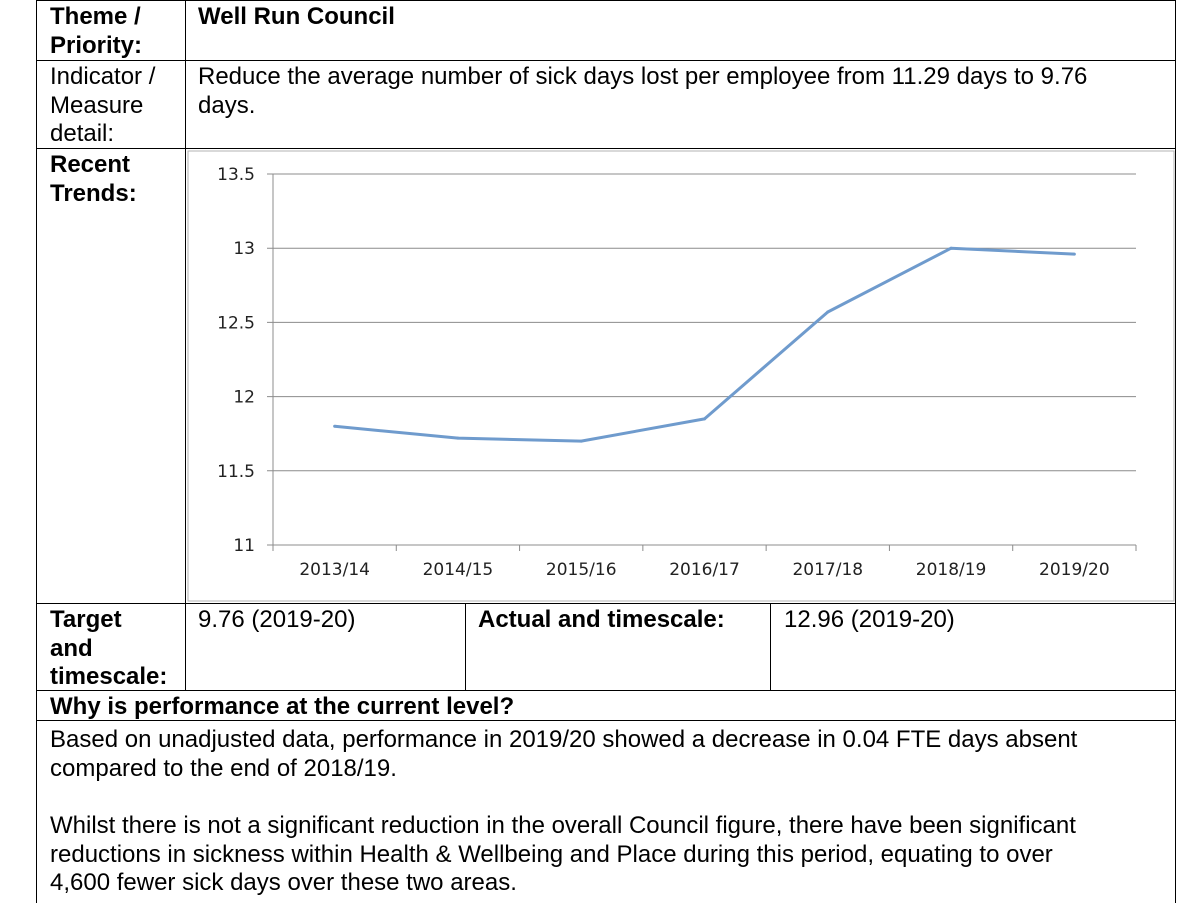  I want to click on x-tick-label: 2015/16, so click(581, 570).